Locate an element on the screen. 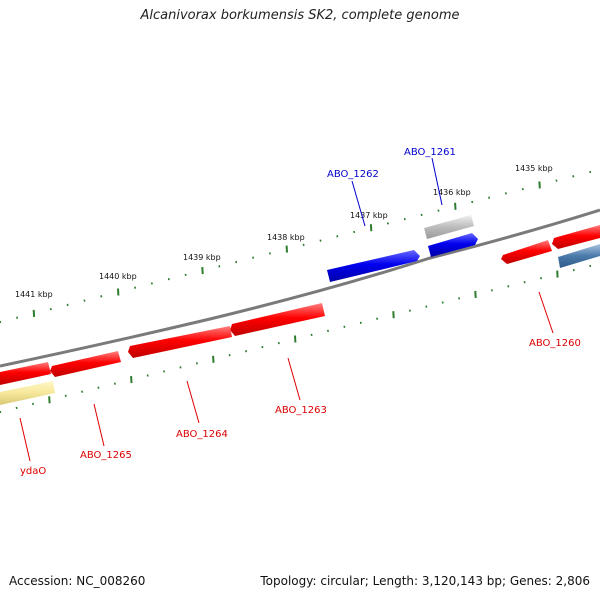  gene-label-ydao: ydaO is located at coordinates (33, 471).